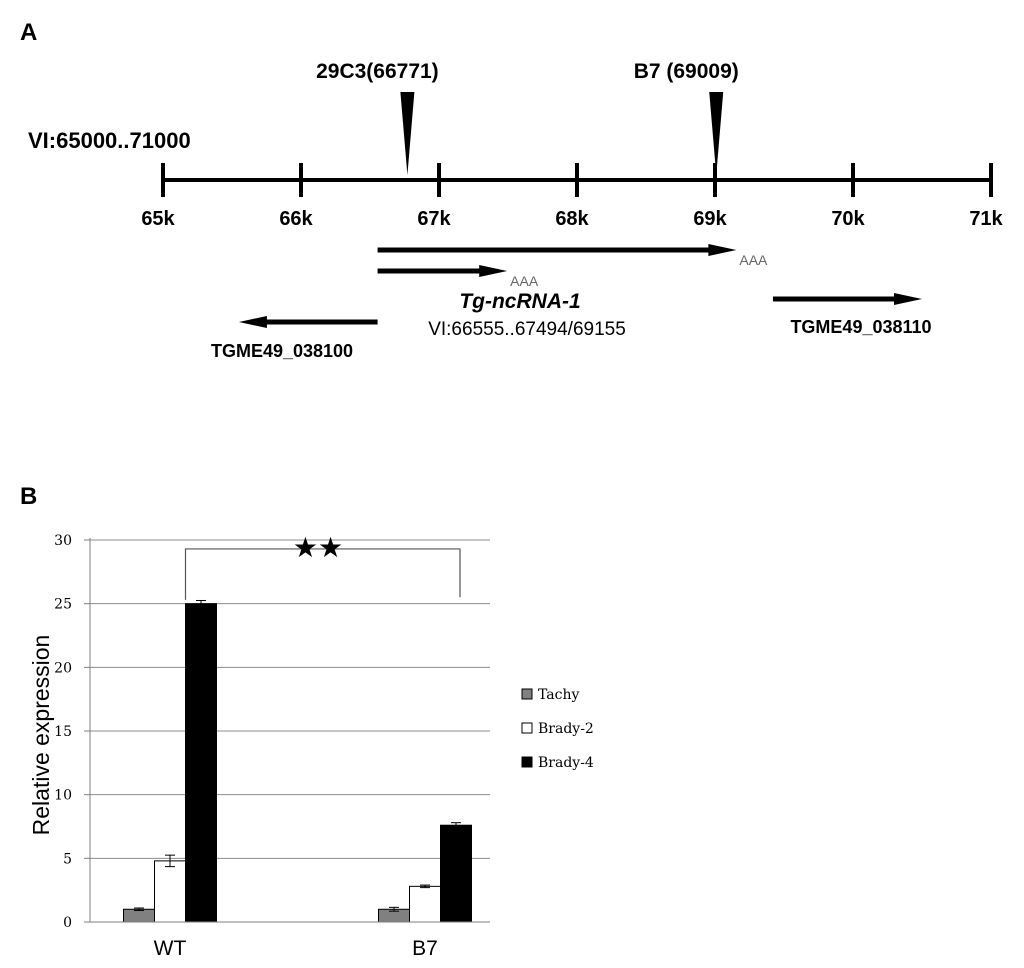  I want to click on axis-tick-label: 65k, so click(158, 219).